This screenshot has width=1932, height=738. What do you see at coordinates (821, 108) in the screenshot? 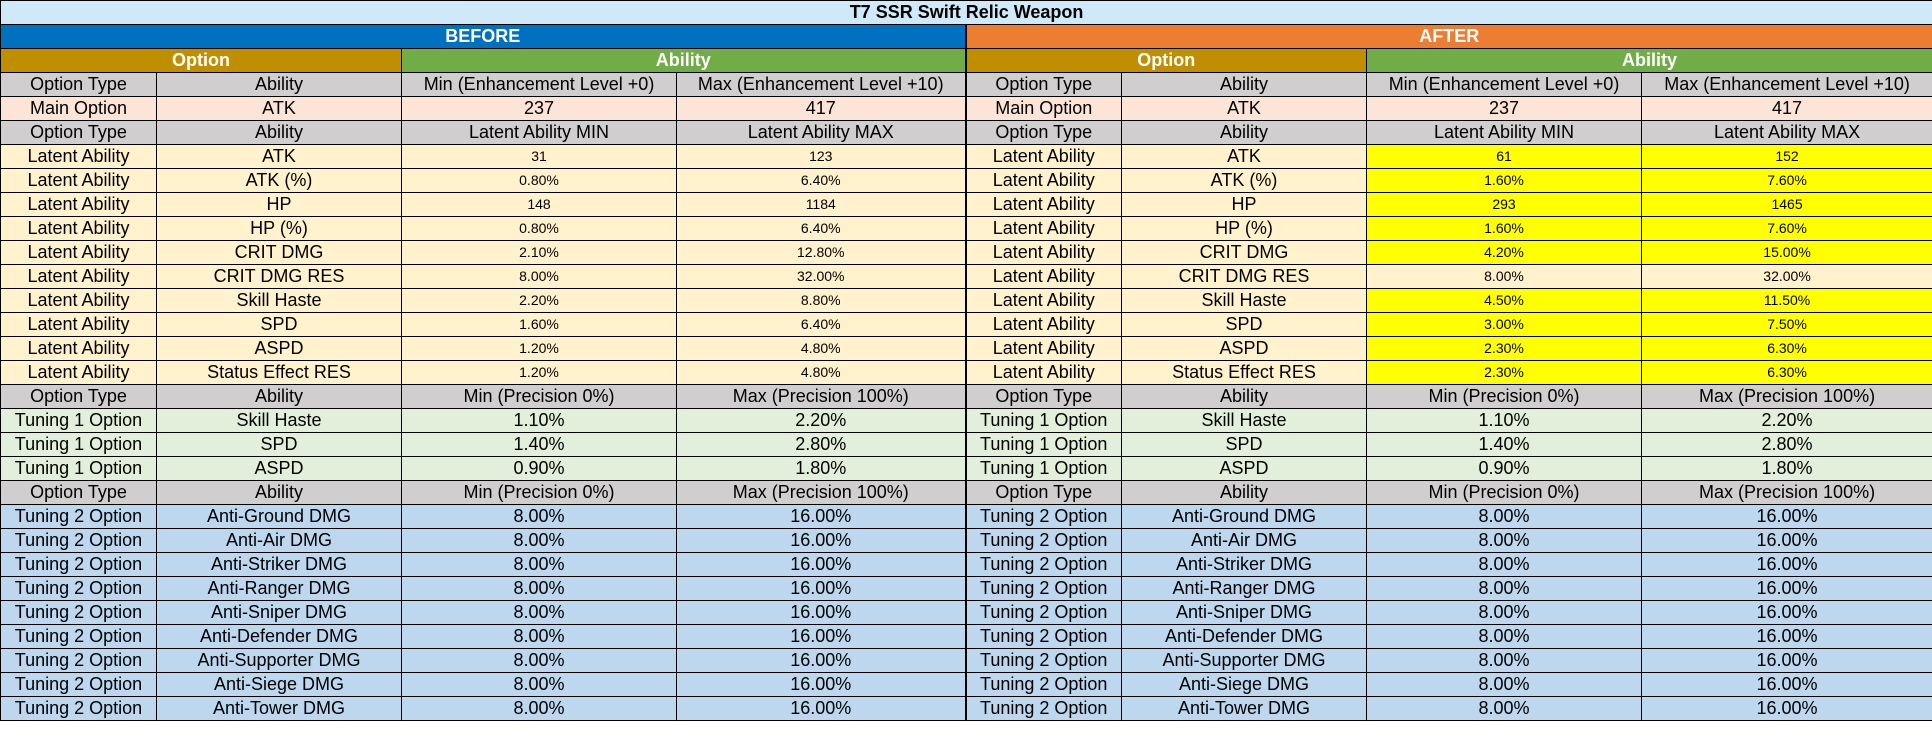
I see `before-max-value-cell: 417` at bounding box center [821, 108].